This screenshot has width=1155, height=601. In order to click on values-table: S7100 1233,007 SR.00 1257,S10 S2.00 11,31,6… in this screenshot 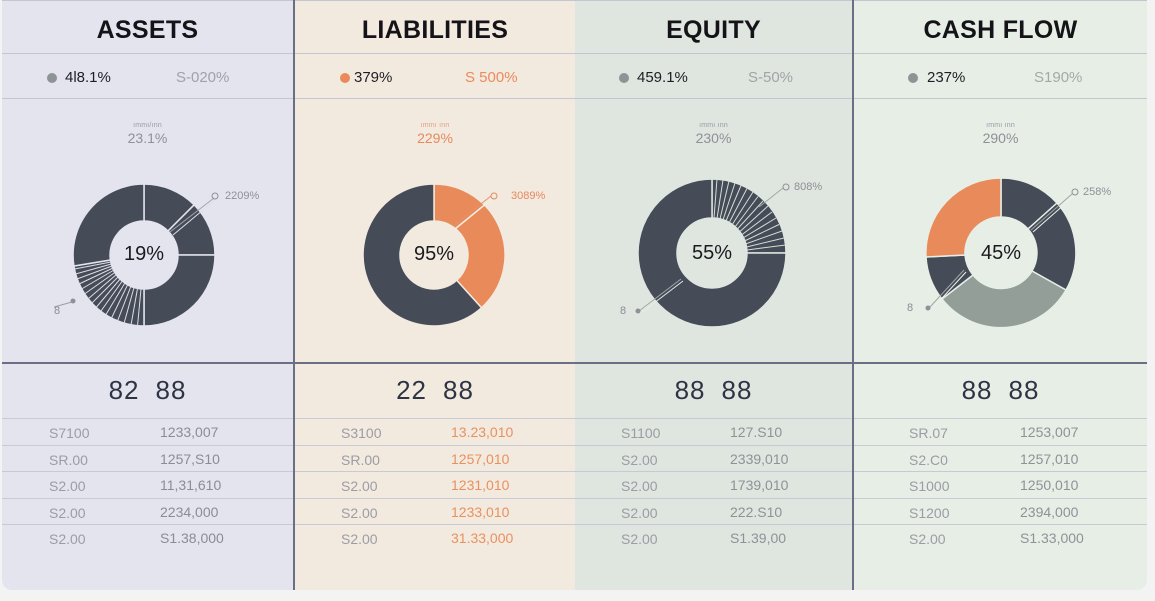, I will do `click(147, 484)`.